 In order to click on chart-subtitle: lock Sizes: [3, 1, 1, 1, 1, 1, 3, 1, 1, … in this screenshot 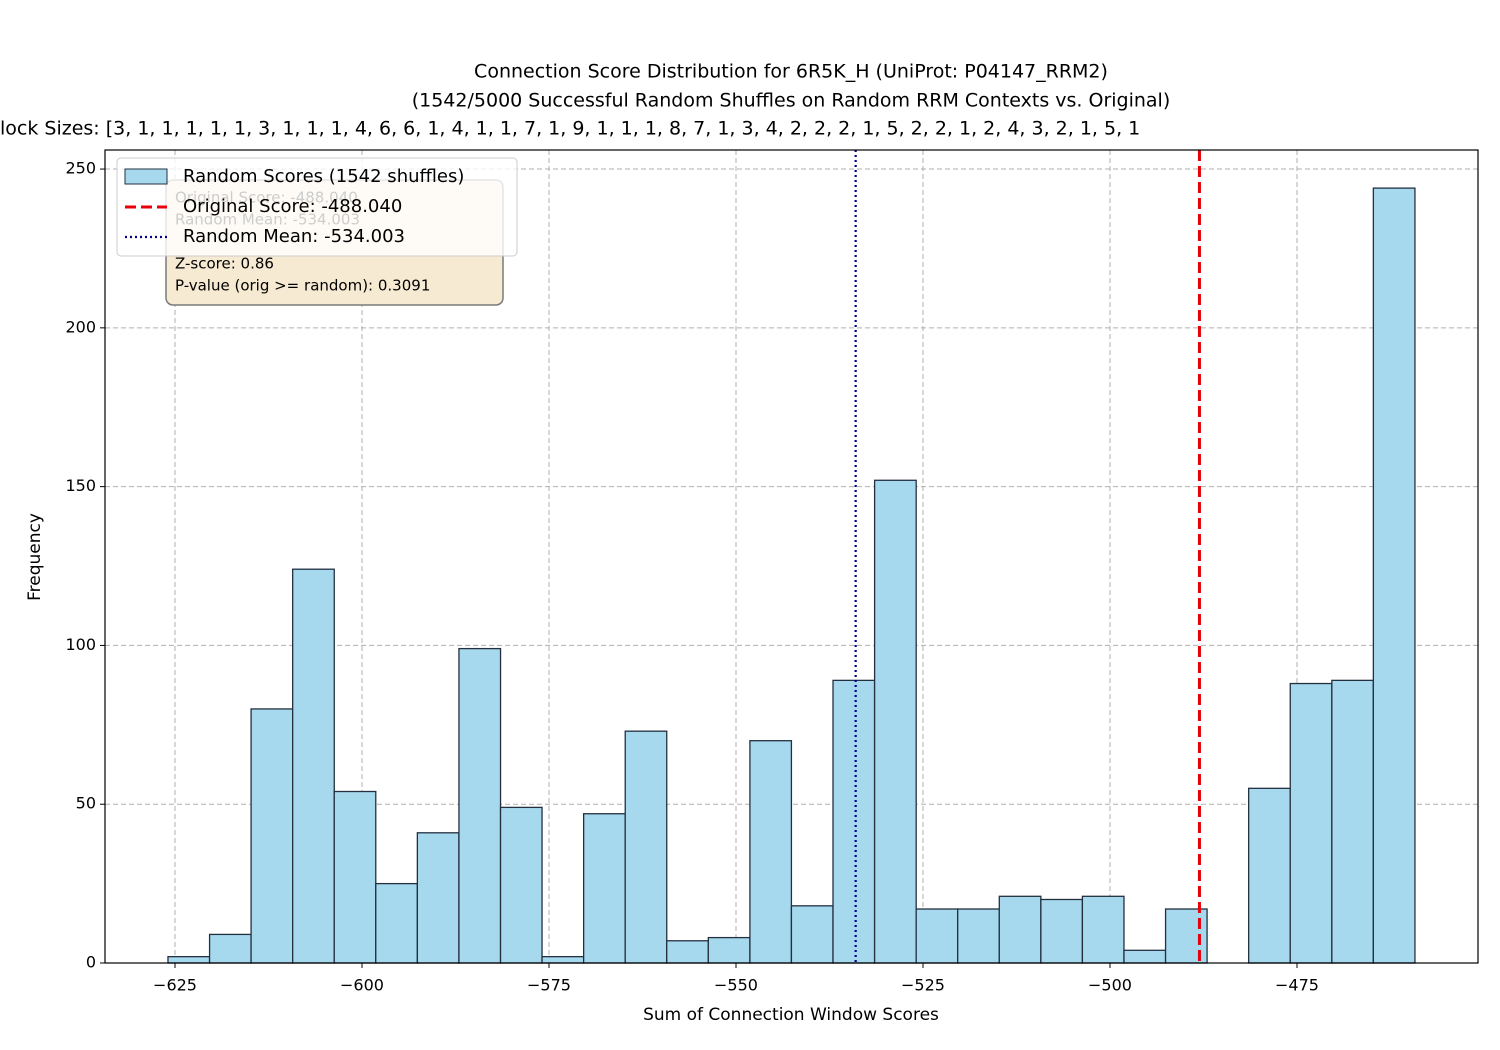, I will do `click(570, 129)`.